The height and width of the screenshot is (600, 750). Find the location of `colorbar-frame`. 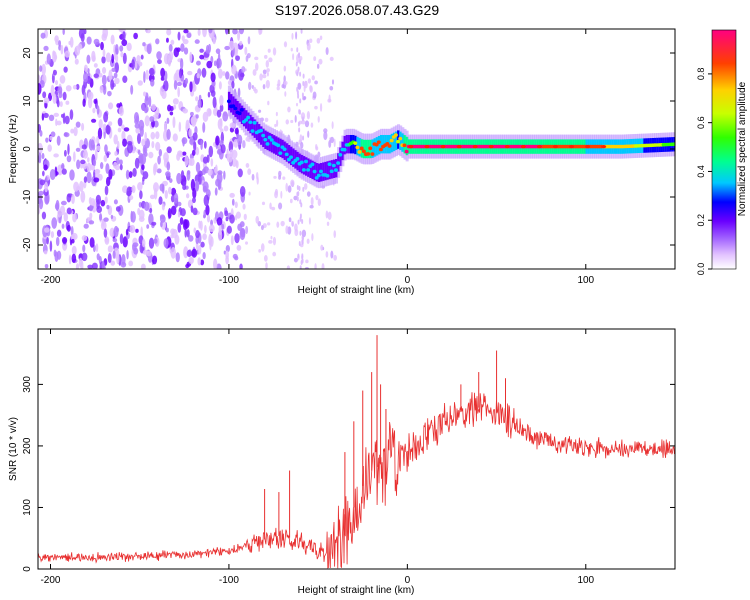

colorbar-frame is located at coordinates (724, 149).